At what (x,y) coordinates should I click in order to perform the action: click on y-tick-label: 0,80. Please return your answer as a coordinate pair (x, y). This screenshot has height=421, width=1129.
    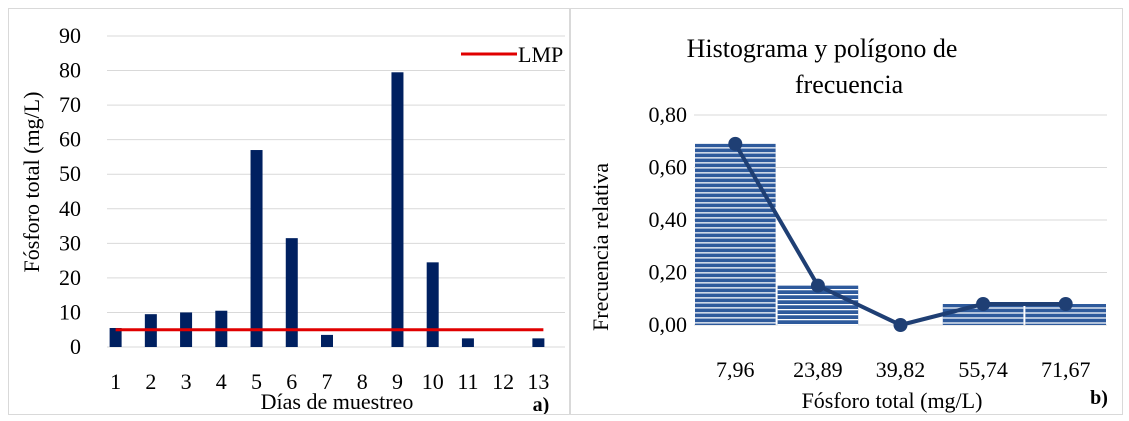
    Looking at the image, I should click on (668, 114).